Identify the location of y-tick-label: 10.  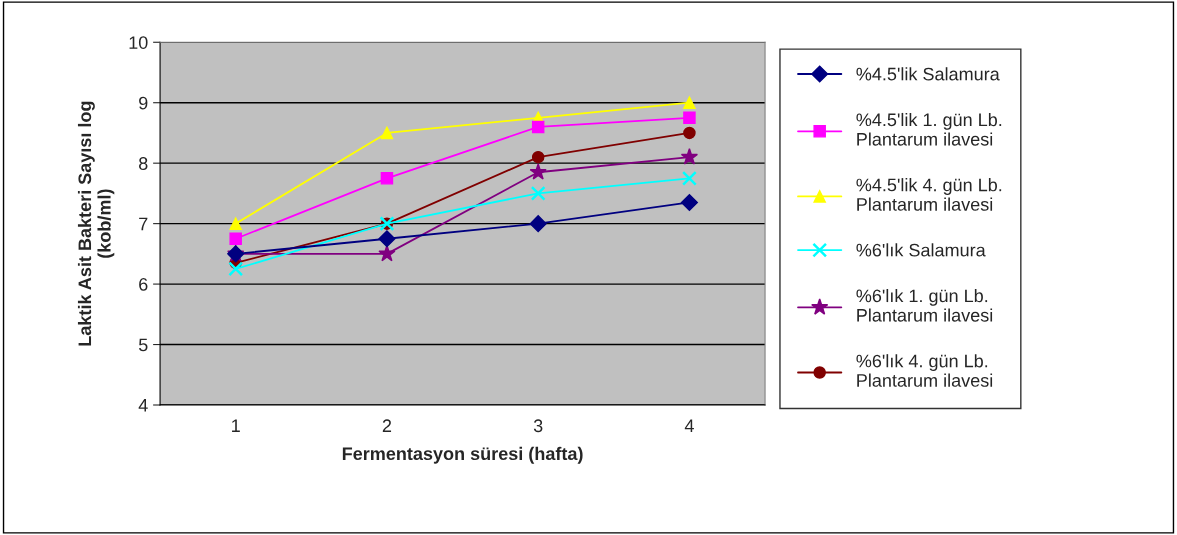
(138, 42).